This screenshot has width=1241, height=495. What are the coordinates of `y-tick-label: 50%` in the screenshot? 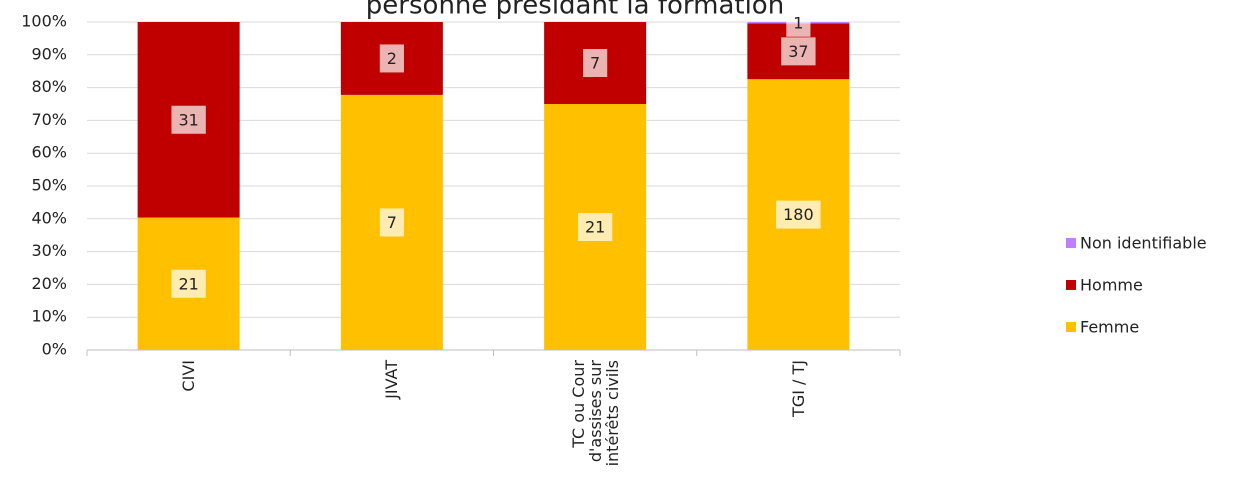 It's located at (49, 185).